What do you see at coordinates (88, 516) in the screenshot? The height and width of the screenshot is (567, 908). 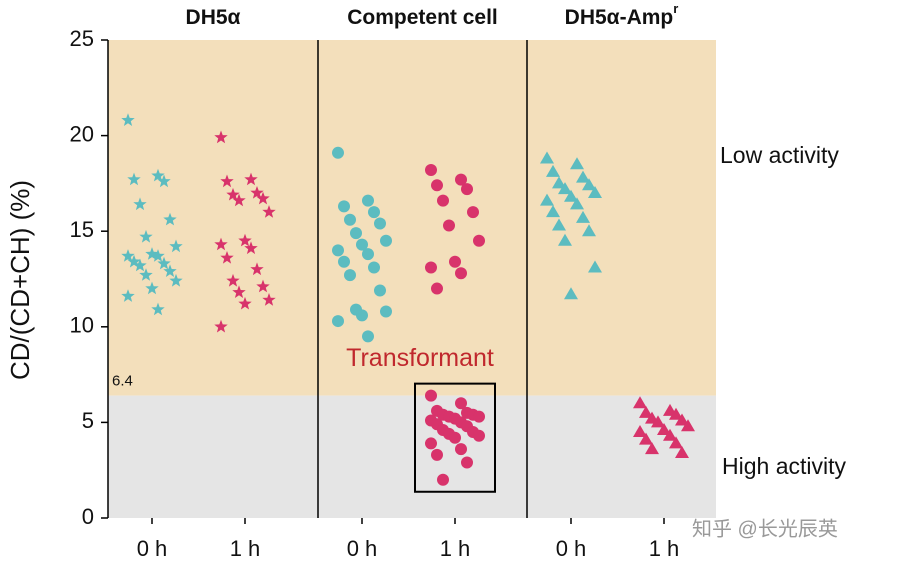 I see `y-tick-label: 0` at bounding box center [88, 516].